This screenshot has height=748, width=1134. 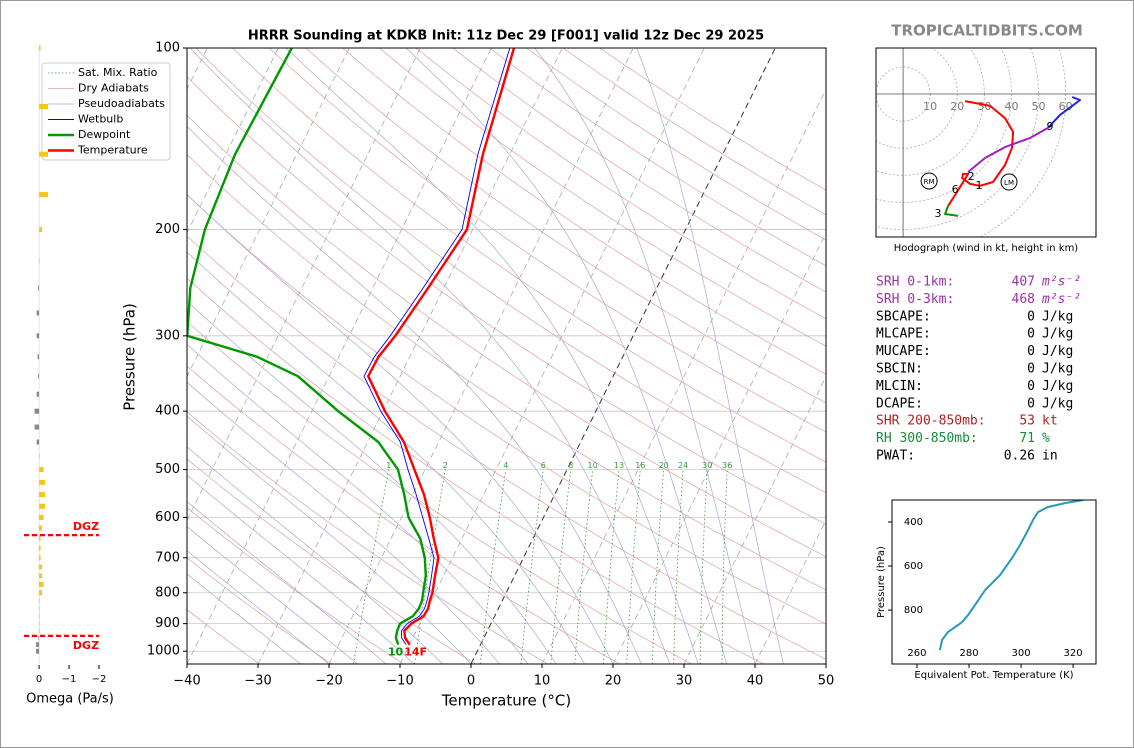 What do you see at coordinates (664, 465) in the screenshot?
I see `mixing-ratio-label: 20` at bounding box center [664, 465].